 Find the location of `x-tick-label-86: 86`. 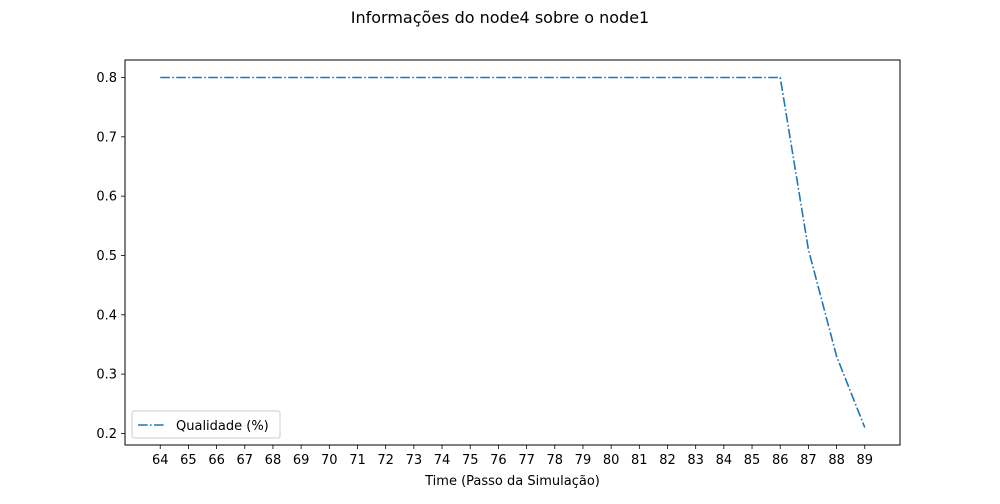

x-tick-label-86: 86 is located at coordinates (780, 460).